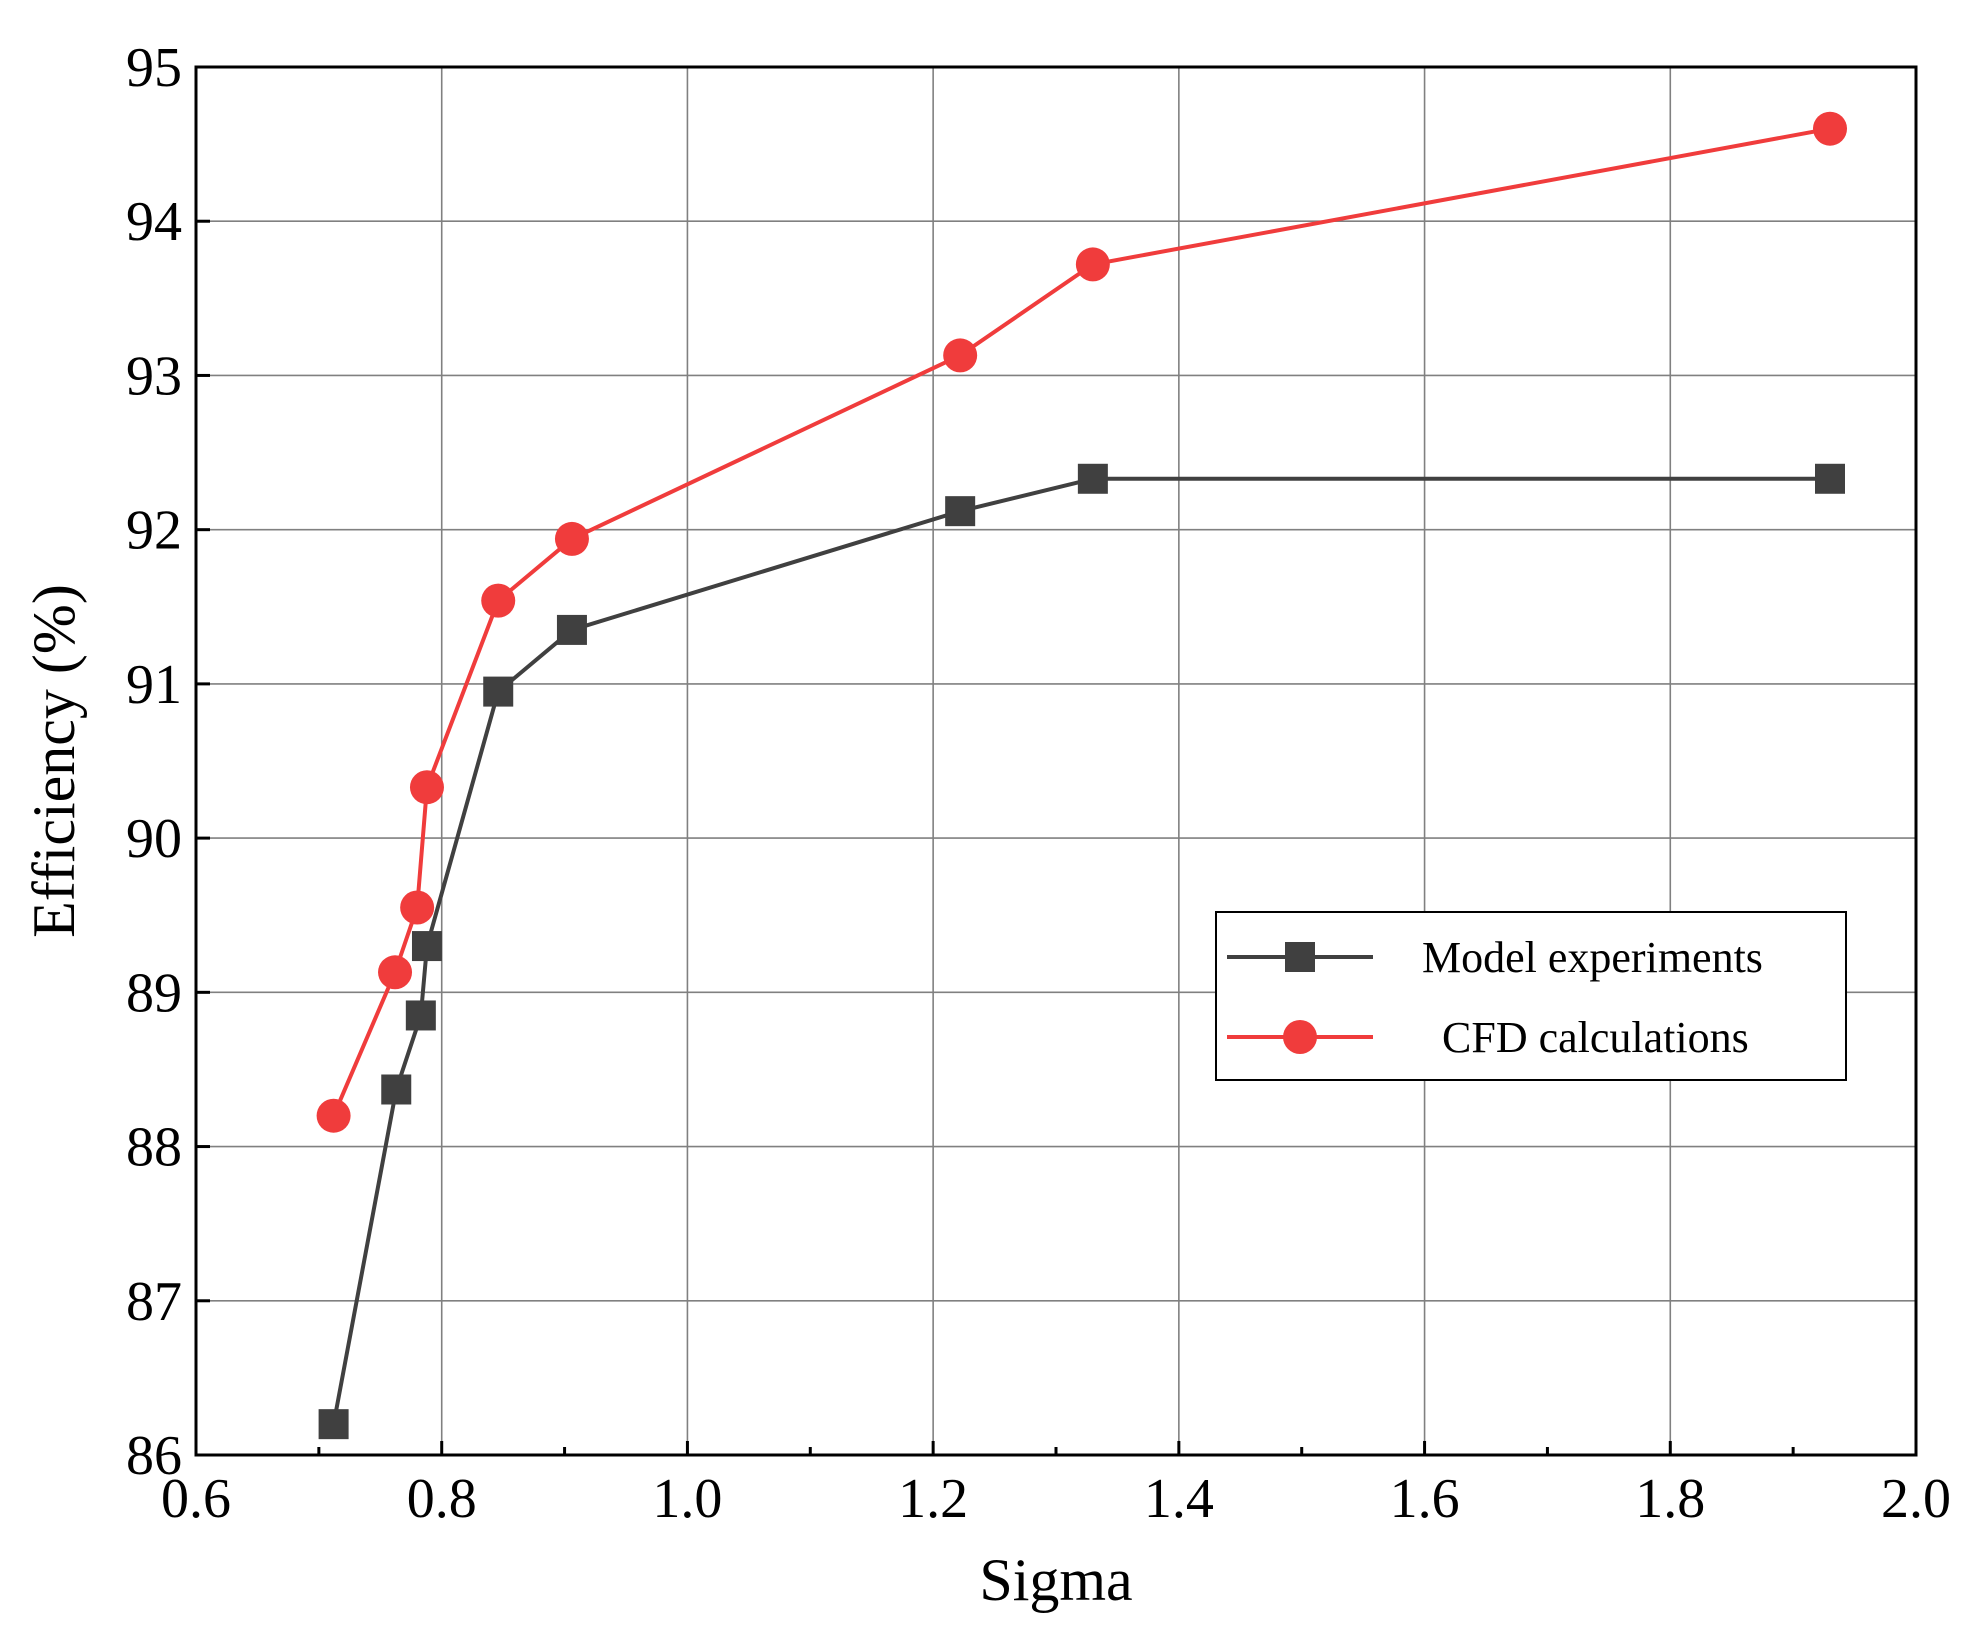  I want to click on y-tick-label: 88, so click(154, 1148).